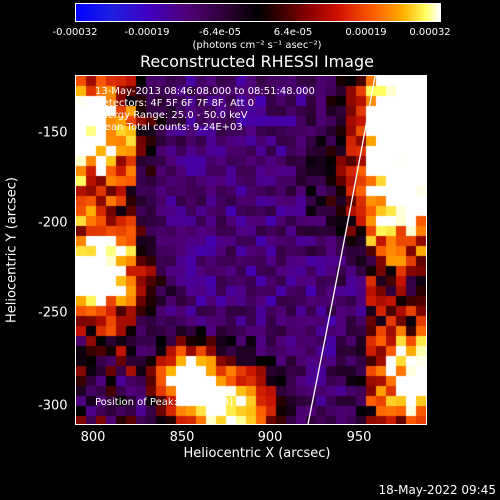 The width and height of the screenshot is (500, 500). What do you see at coordinates (257, 45) in the screenshot?
I see `colorbar-units: (photons cm⁻² s⁻¹ asec⁻²)` at bounding box center [257, 45].